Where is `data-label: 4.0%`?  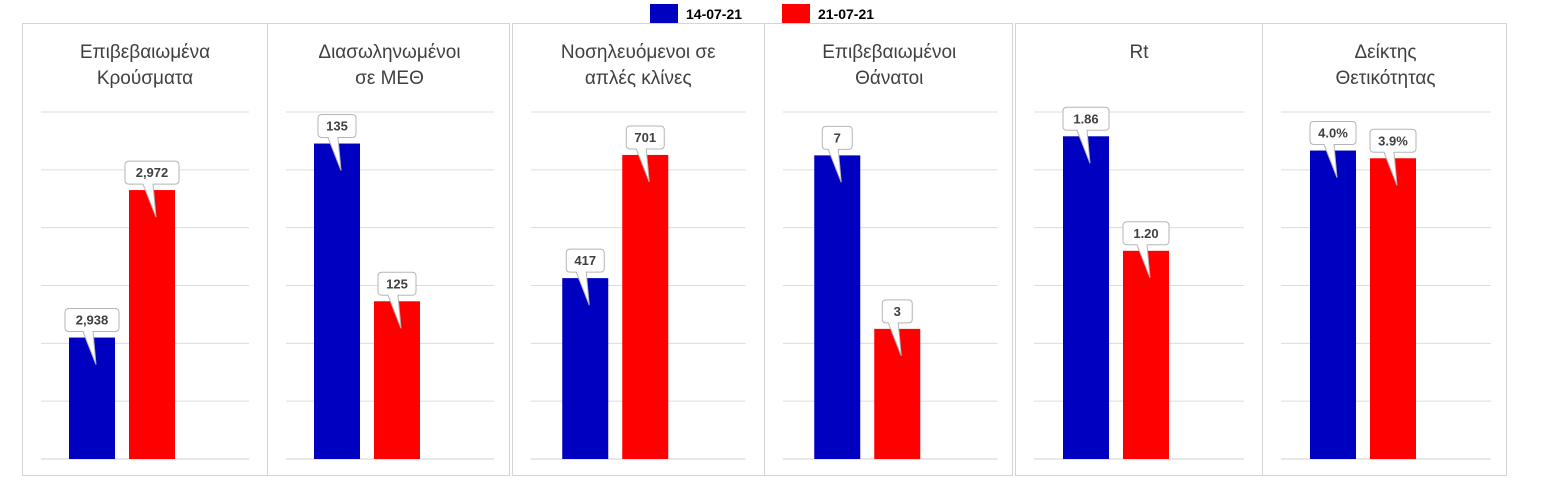 data-label: 4.0% is located at coordinates (1333, 133).